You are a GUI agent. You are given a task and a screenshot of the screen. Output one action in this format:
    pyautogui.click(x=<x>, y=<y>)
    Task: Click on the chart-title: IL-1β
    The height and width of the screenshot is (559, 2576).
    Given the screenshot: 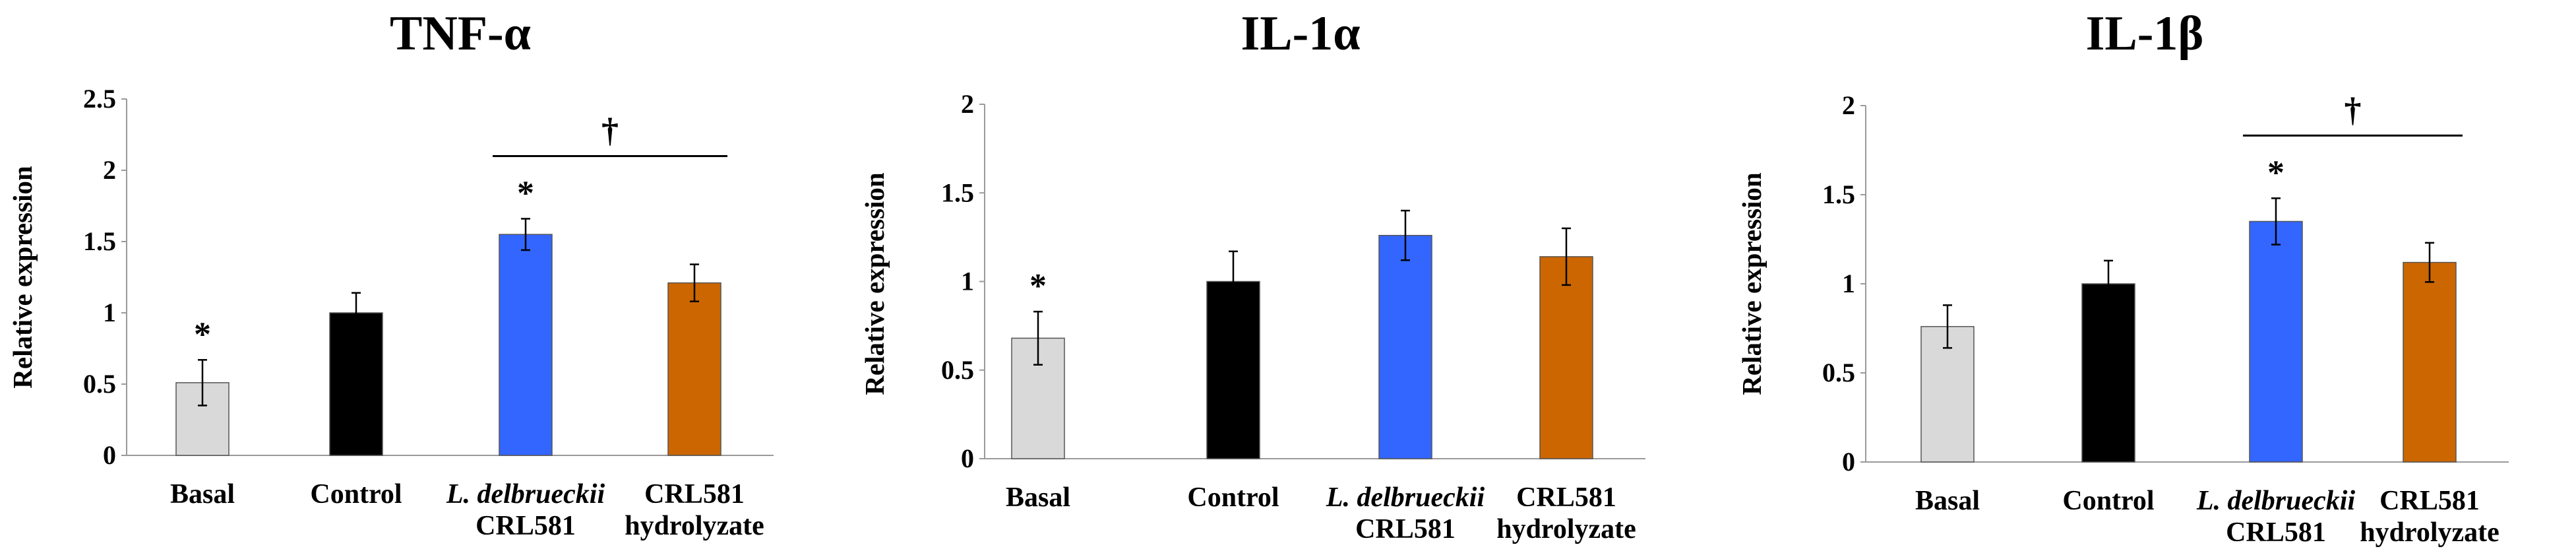 What is the action you would take?
    pyautogui.click(x=2145, y=34)
    